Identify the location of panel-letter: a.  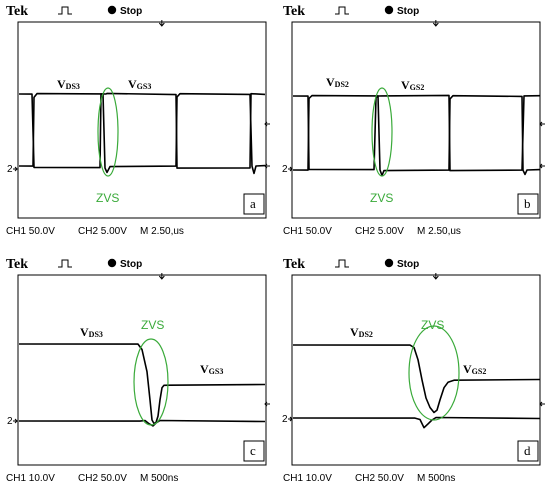
(253, 203).